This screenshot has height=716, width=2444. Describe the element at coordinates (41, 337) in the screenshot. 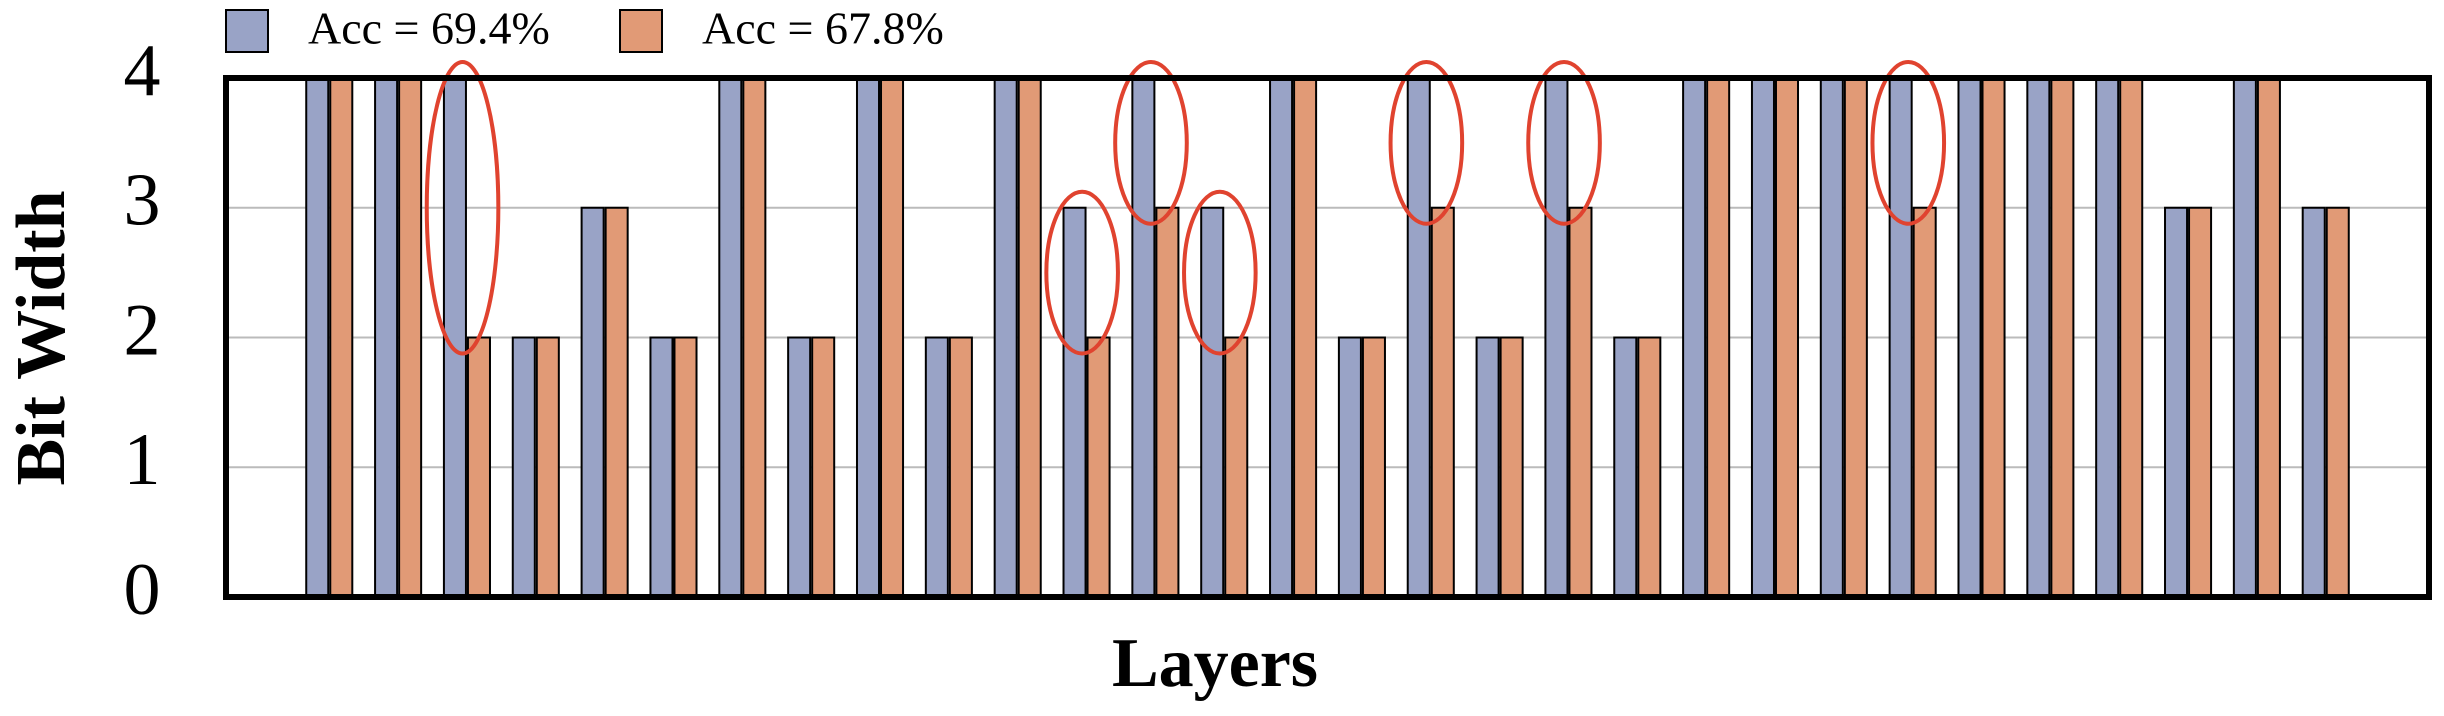

I see `y-axis-title: Bit Width` at that location.